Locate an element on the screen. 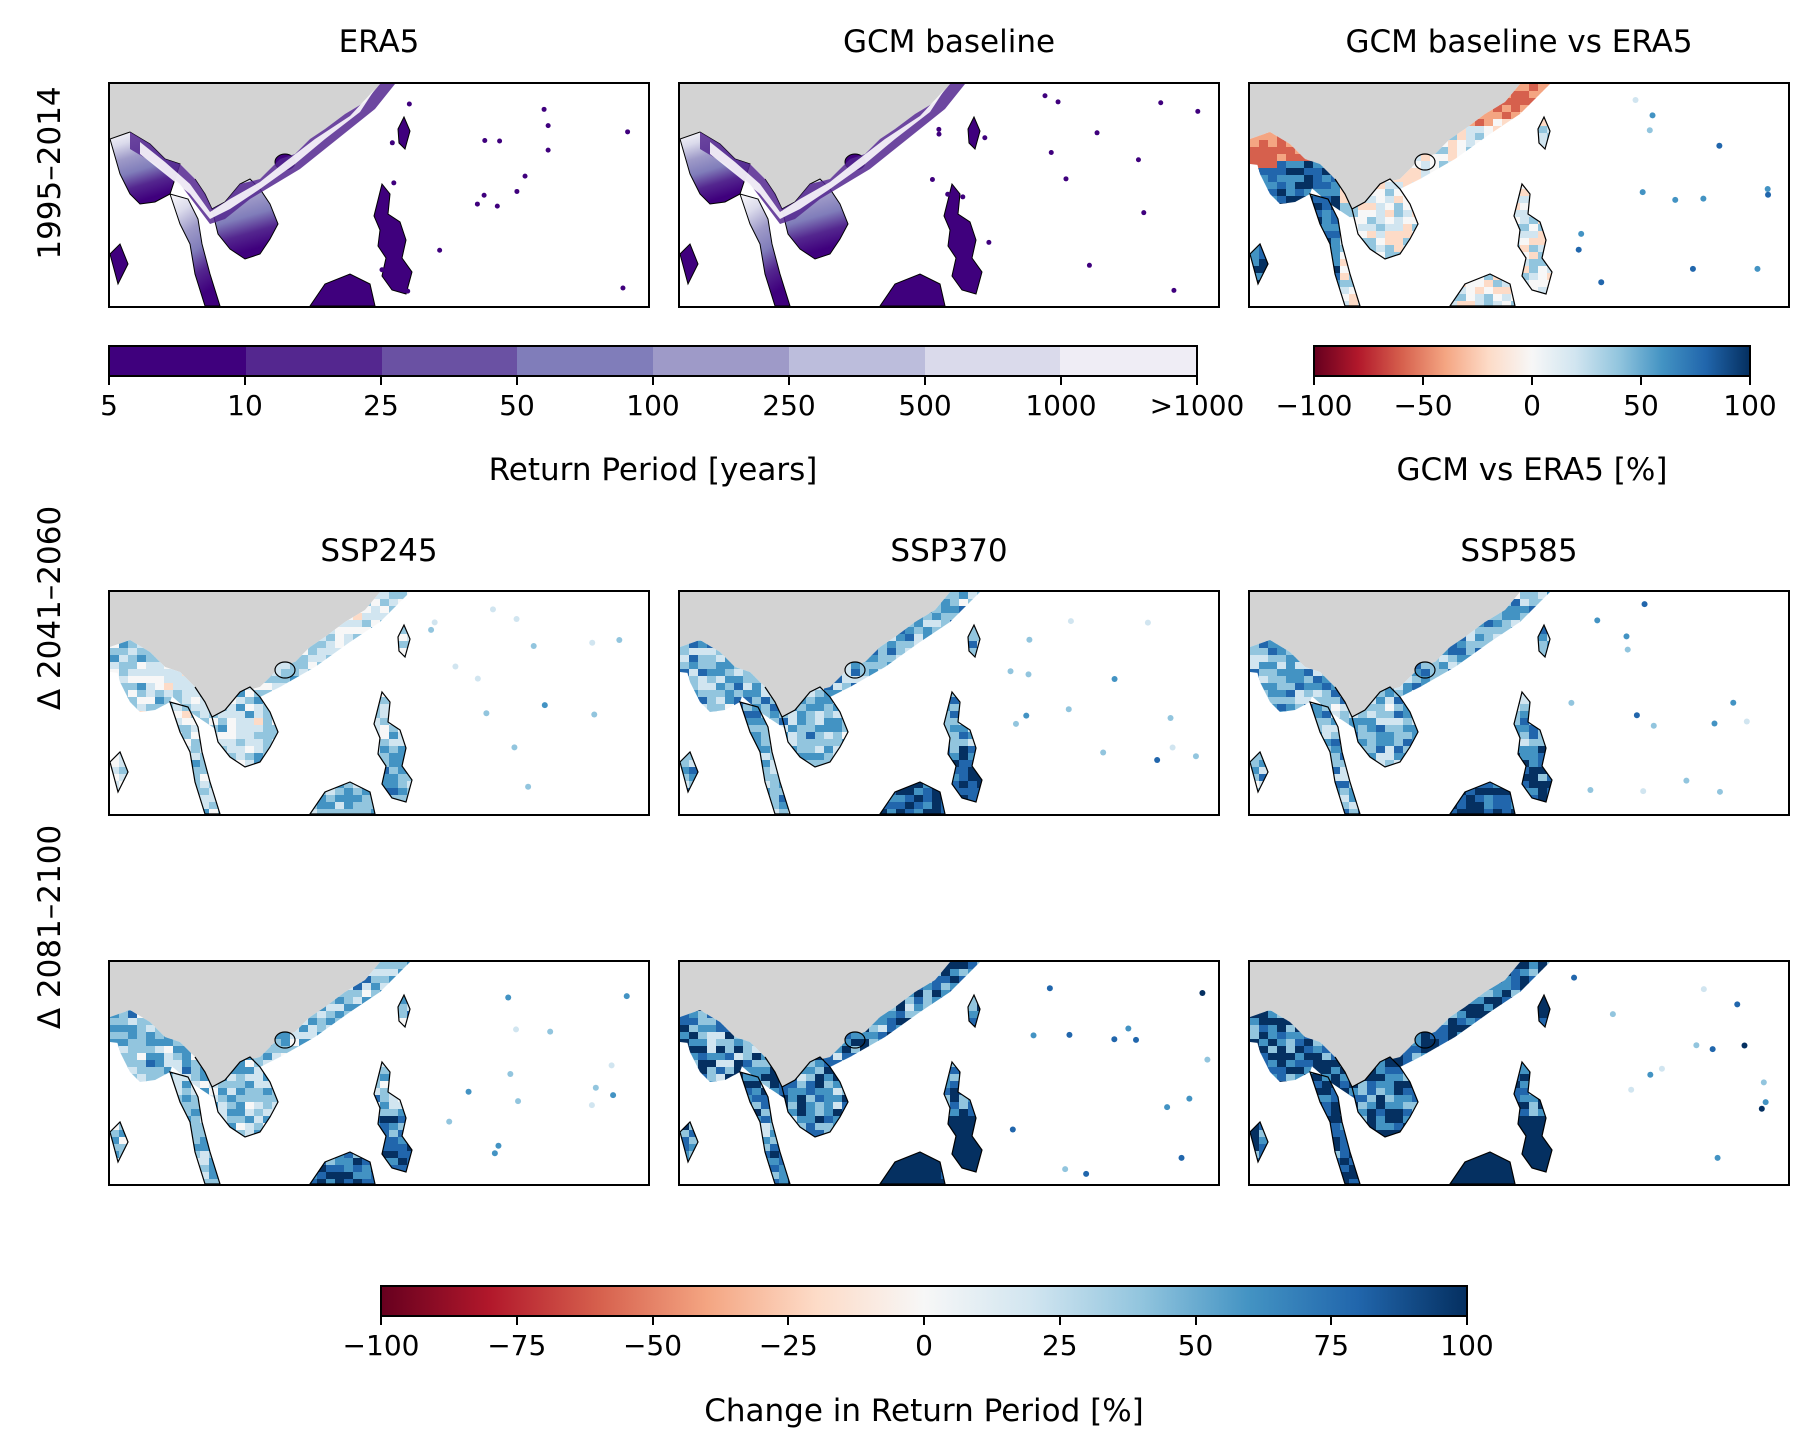  panel-title-ssp370-mid: SSP370 is located at coordinates (949, 551).